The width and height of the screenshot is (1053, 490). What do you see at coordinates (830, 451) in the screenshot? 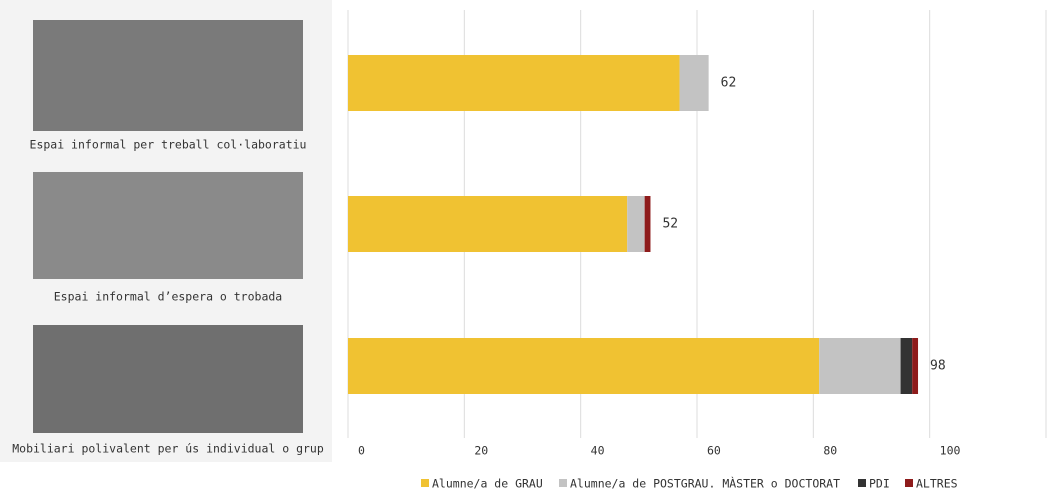
I see `x-tick-label: 80` at bounding box center [830, 451].